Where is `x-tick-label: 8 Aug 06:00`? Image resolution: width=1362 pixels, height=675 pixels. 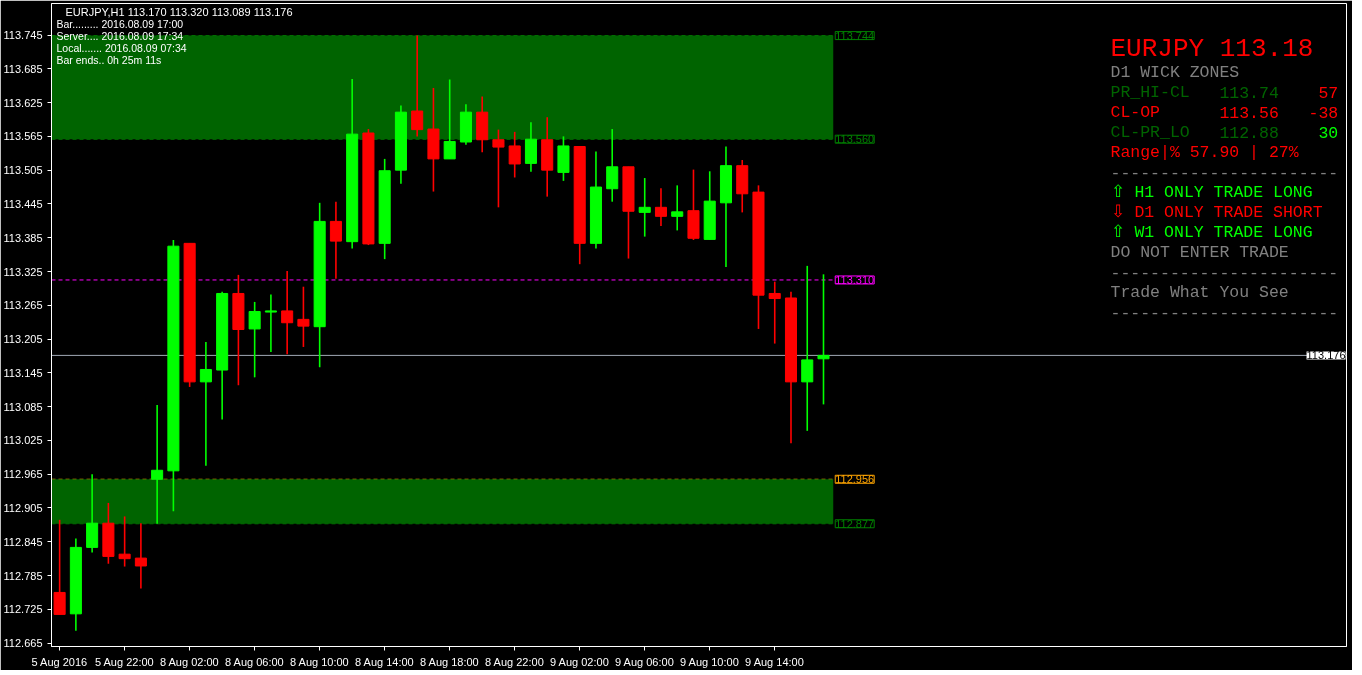
x-tick-label: 8 Aug 06:00 is located at coordinates (254, 661).